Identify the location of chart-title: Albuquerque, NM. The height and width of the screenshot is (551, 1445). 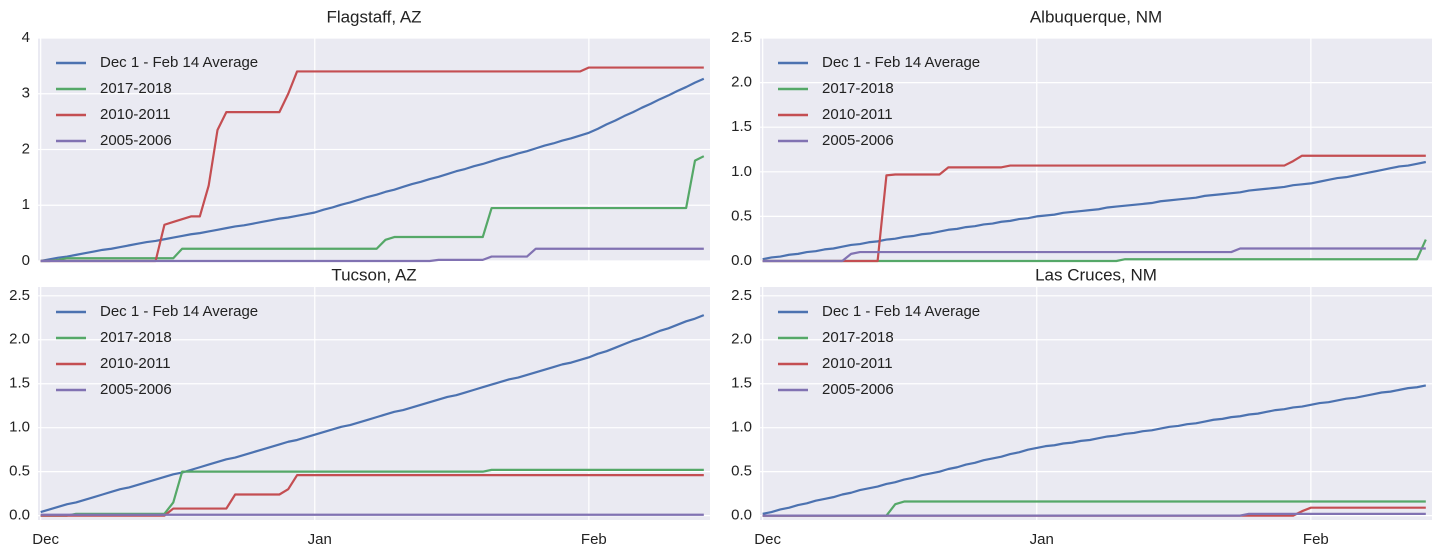
(1096, 16).